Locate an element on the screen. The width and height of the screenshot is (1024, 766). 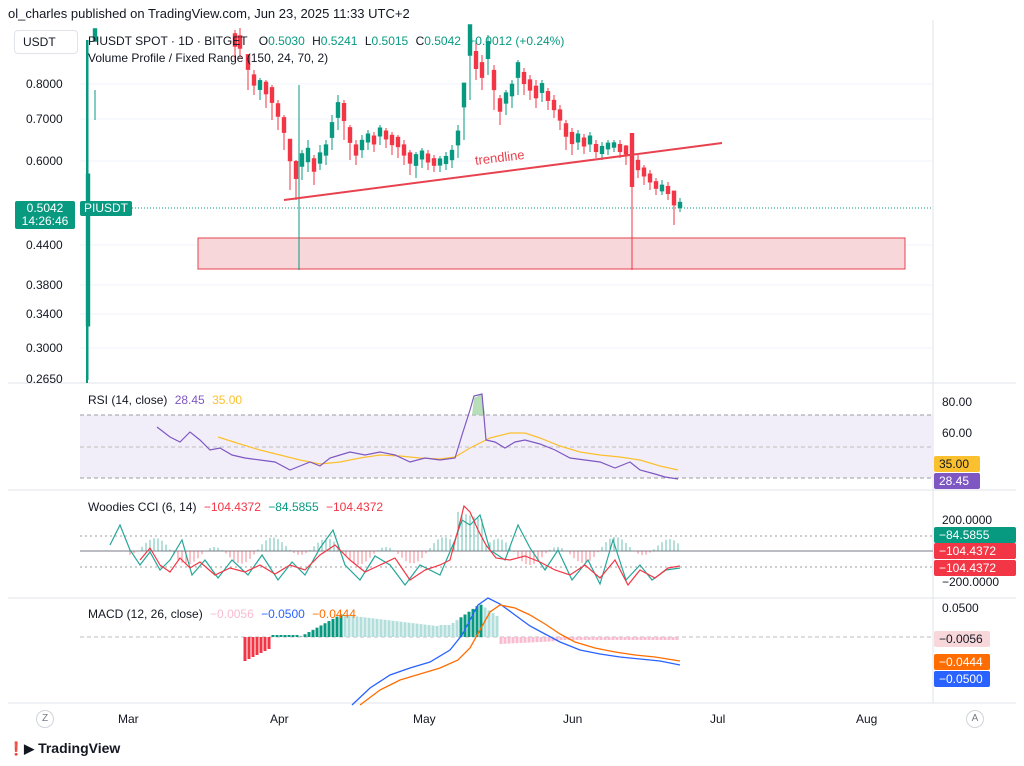
macd-title: MACD (12, 26, close) is located at coordinates (145, 614).